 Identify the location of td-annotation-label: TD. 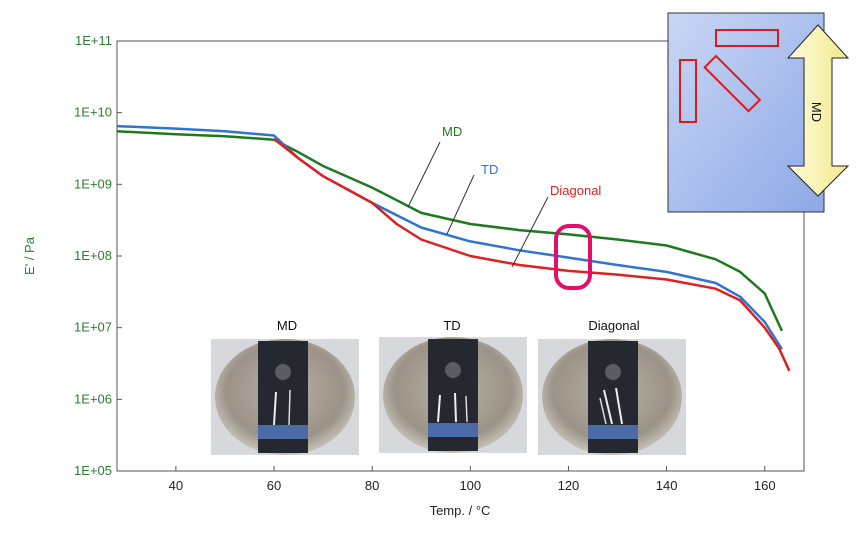
(489, 169).